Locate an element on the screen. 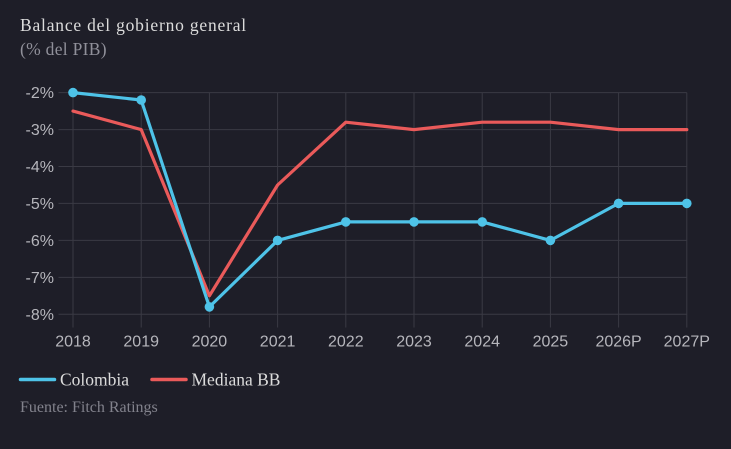 This screenshot has height=449, width=731. svg-text: -8% is located at coordinates (40, 315).